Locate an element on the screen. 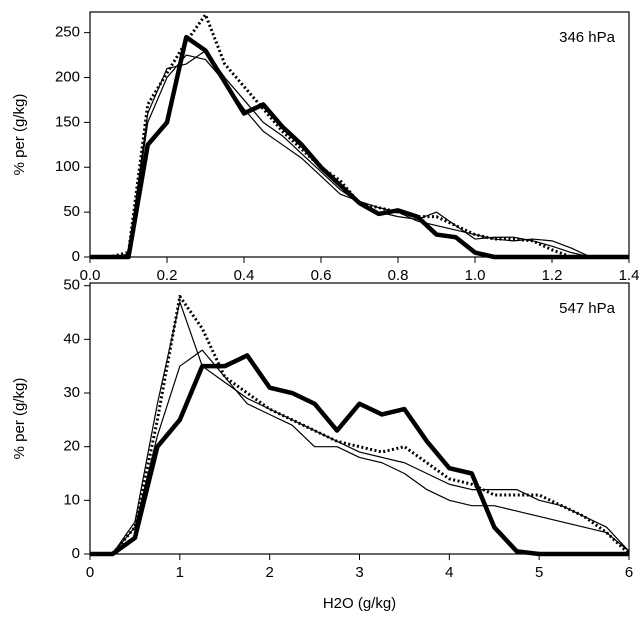 The image size is (643, 620). y-tick-label: 250 is located at coordinates (67, 32).